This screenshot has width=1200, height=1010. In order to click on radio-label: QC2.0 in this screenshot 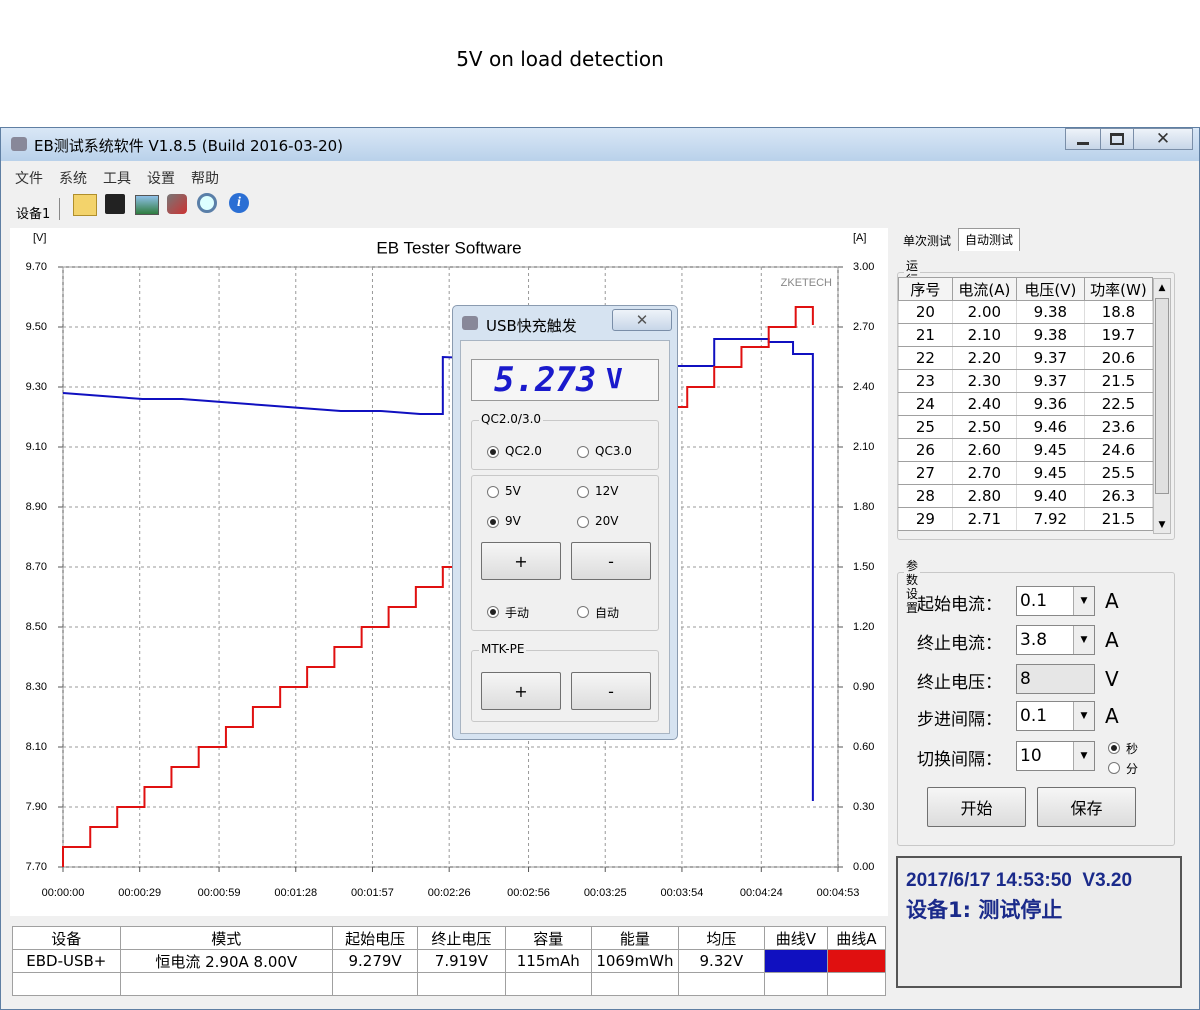, I will do `click(523, 451)`.